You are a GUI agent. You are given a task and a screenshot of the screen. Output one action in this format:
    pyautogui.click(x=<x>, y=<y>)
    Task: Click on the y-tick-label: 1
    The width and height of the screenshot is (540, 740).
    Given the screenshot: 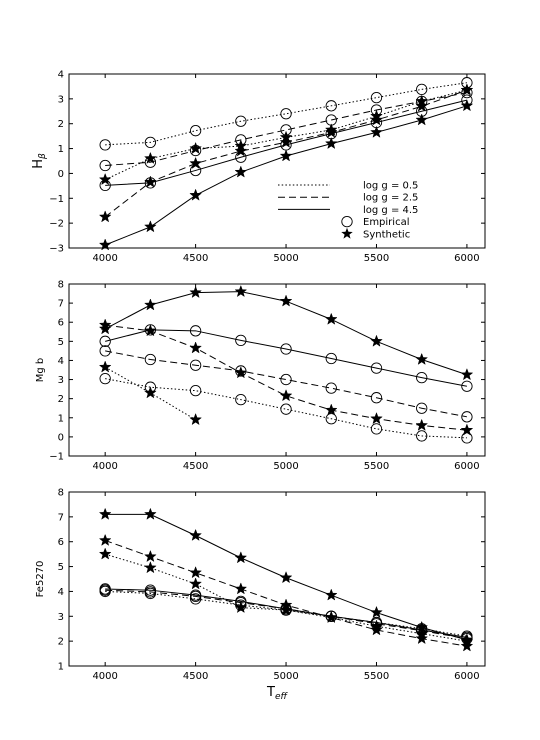 What is the action you would take?
    pyautogui.click(x=61, y=667)
    